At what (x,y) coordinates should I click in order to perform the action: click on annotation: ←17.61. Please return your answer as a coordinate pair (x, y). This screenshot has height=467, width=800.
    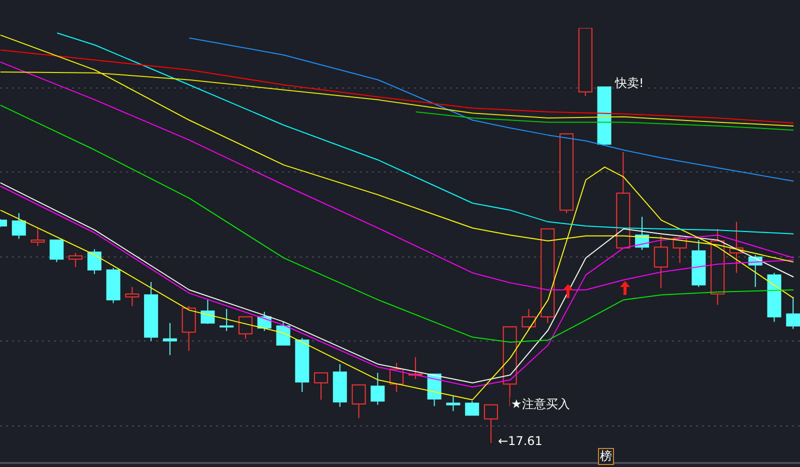
    Looking at the image, I should click on (520, 441).